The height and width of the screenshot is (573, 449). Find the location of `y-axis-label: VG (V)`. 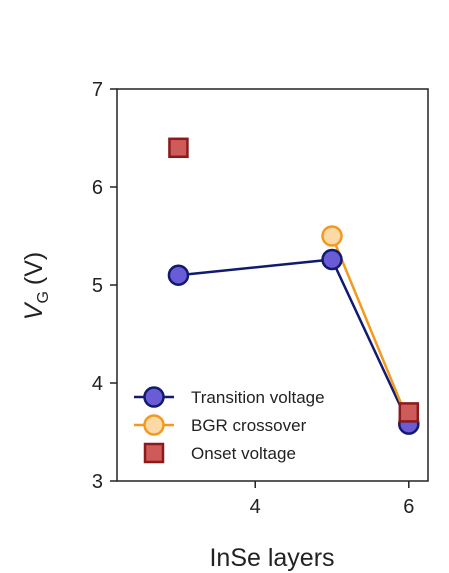

y-axis-label: VG (V) is located at coordinates (36, 286).